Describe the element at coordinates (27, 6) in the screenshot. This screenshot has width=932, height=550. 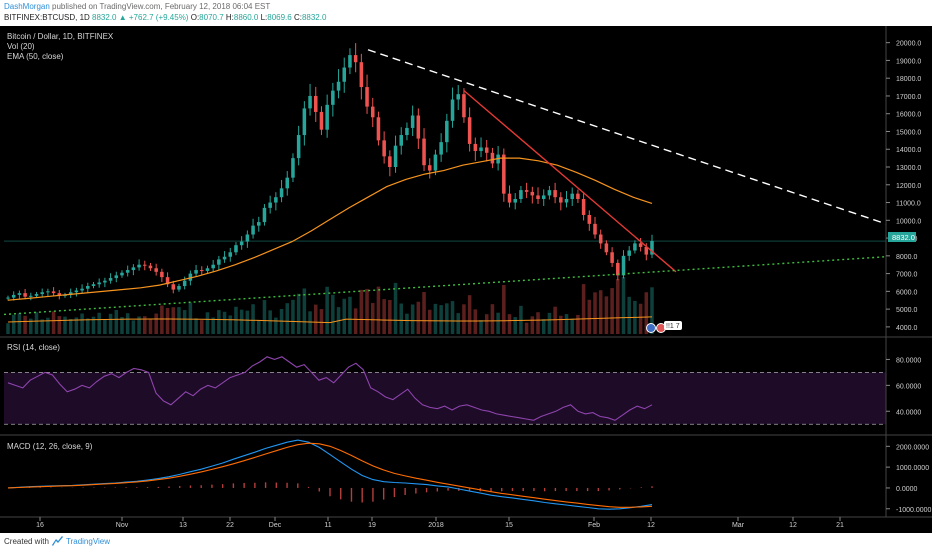
I see `author-link: DashMorgan` at that location.